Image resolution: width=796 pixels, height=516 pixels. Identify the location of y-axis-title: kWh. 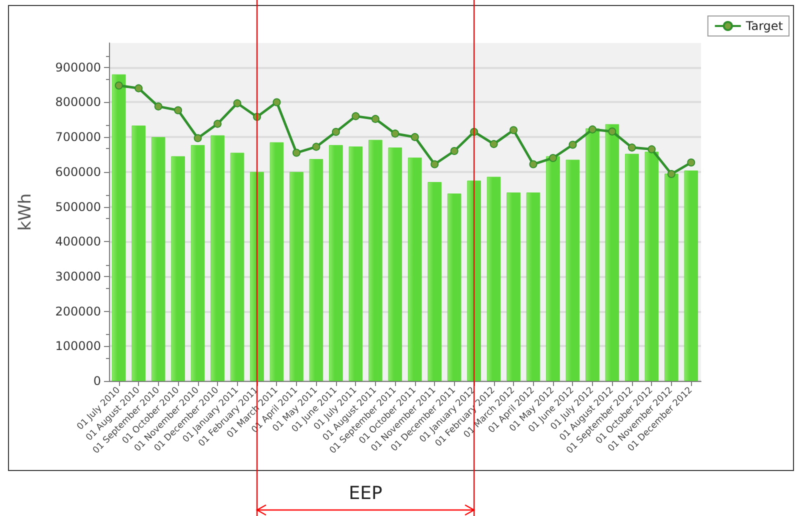
(26, 212).